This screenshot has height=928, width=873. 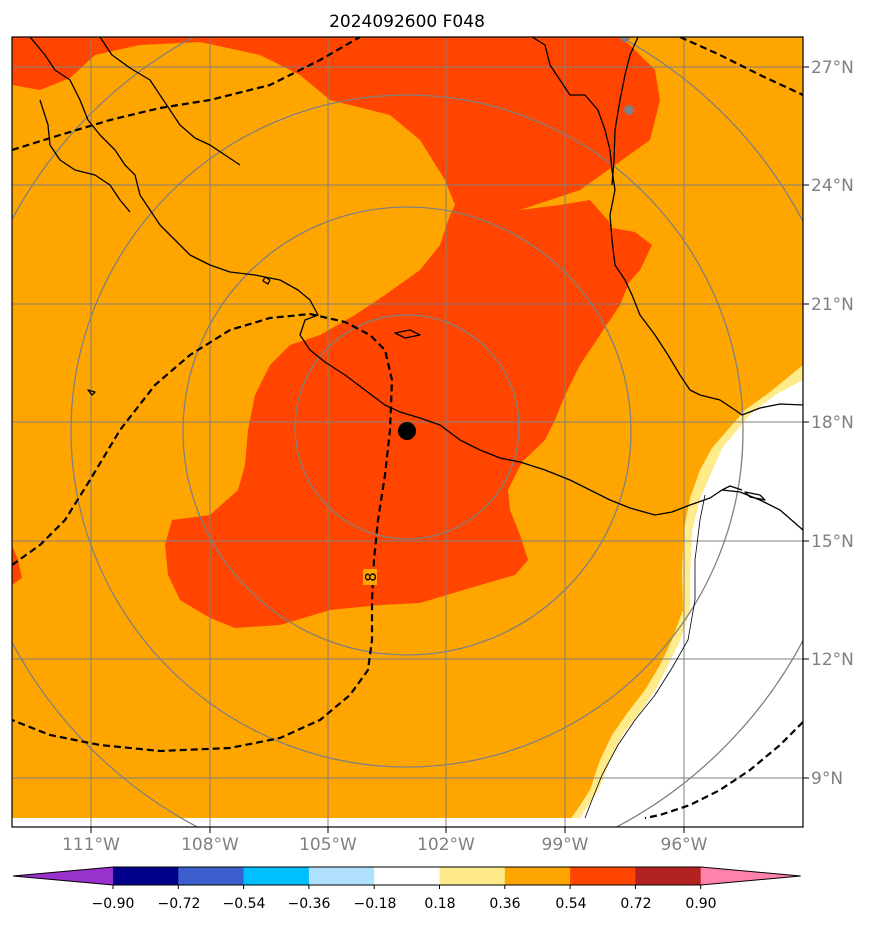 I want to click on lon-label: 99°W, so click(x=565, y=845).